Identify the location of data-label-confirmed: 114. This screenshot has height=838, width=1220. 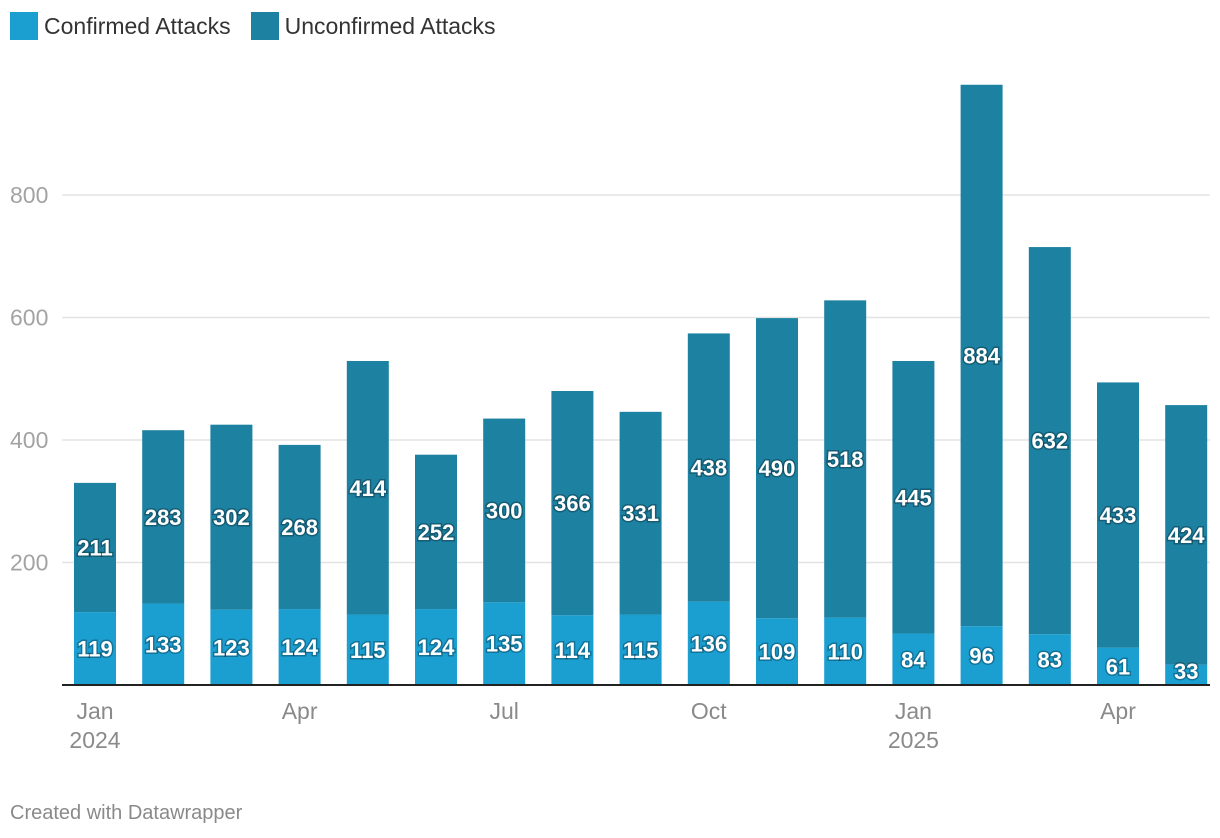
(573, 650).